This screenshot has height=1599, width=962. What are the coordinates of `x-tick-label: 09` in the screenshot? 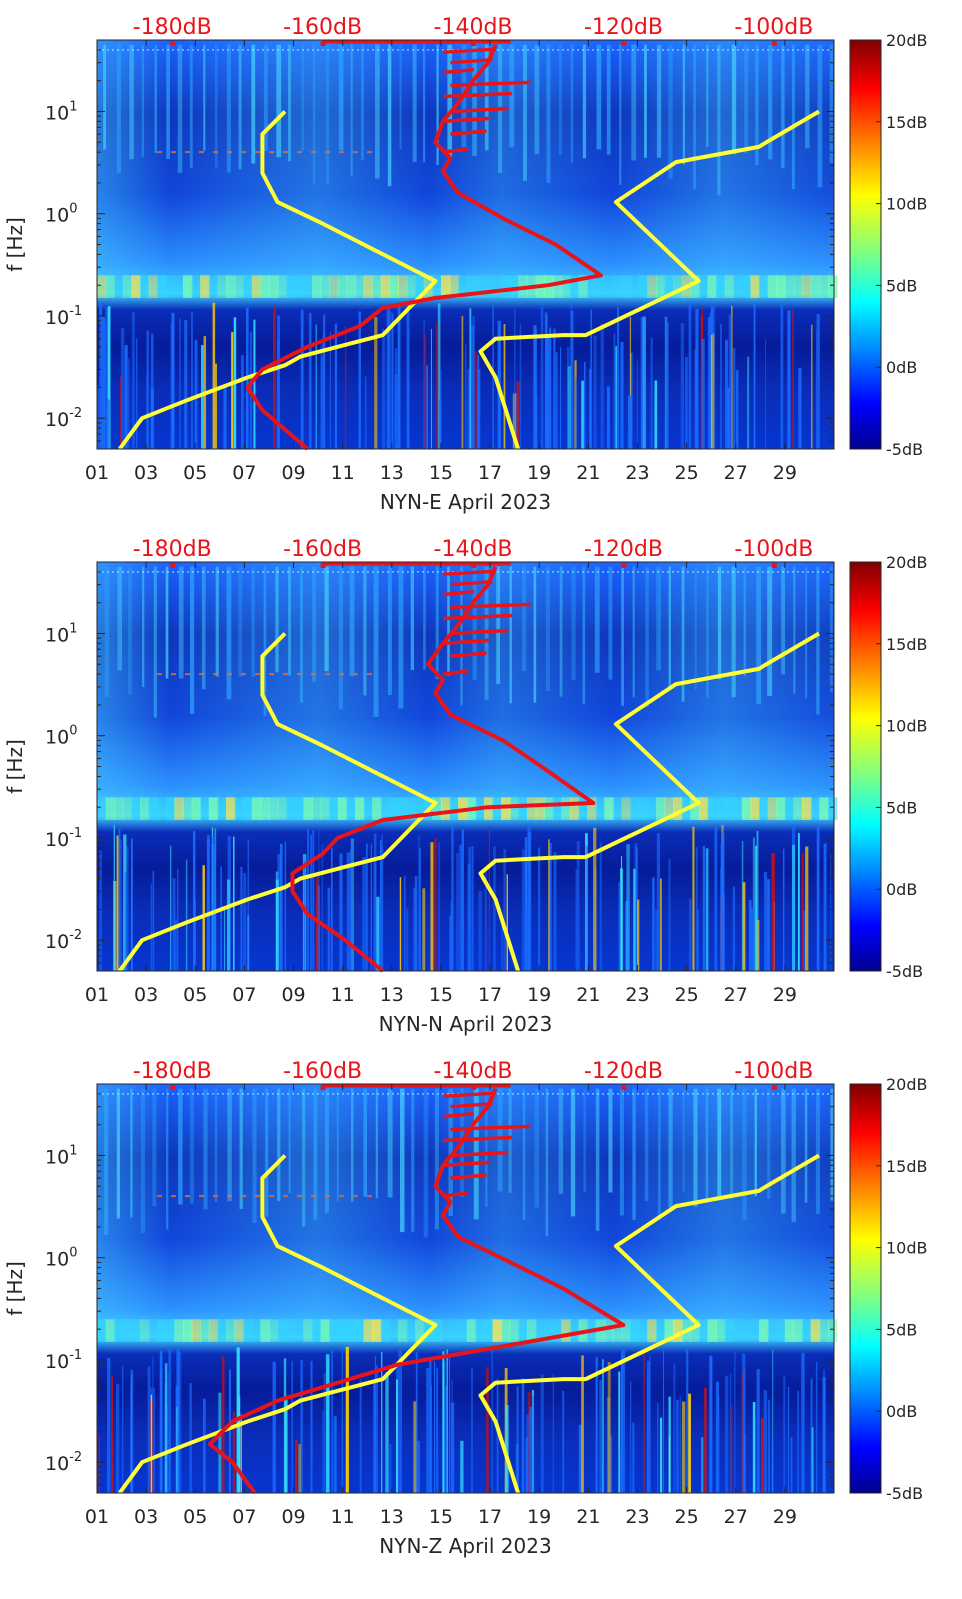 It's located at (293, 995).